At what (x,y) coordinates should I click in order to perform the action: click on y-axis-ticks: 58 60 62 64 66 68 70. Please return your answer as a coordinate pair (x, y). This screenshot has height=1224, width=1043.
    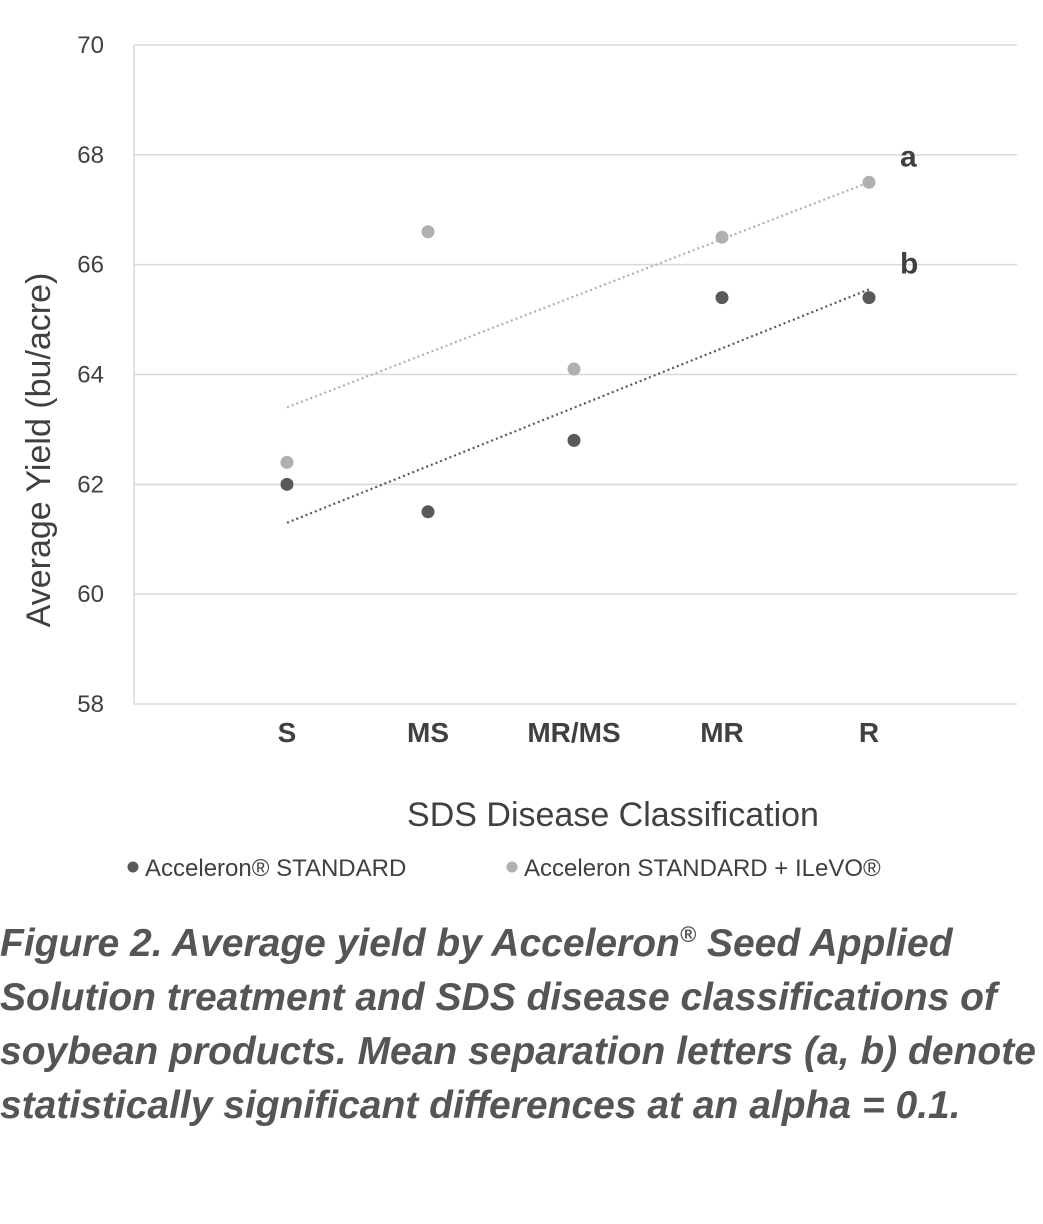
    Looking at the image, I should click on (90, 375).